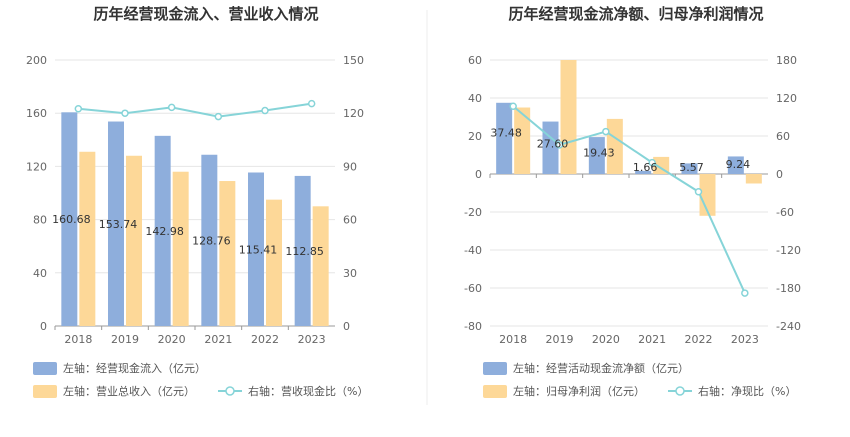  I want to click on chart-title: 历年经营现金流入、营业收入情况, so click(205, 14).